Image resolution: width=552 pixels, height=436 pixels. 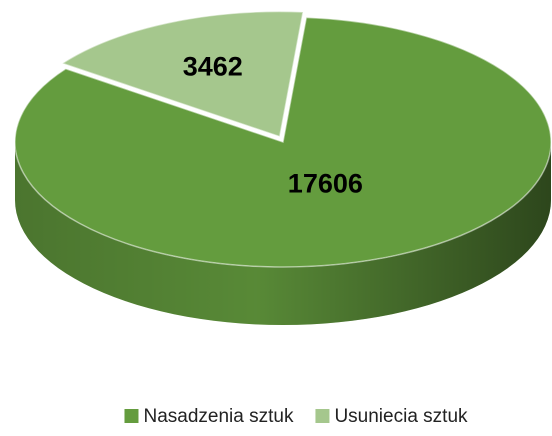 I want to click on pie-slice, so click(x=182, y=74).